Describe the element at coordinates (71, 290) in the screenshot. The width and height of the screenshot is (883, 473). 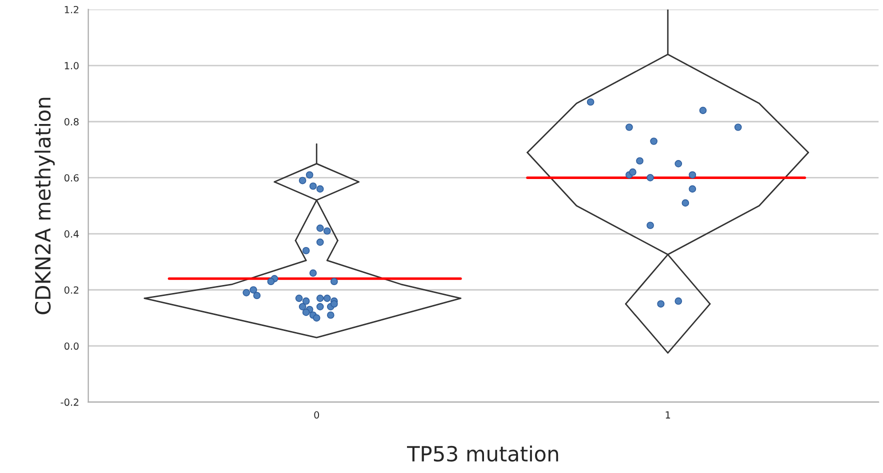
I see `y-tick-label: 0.2` at that location.